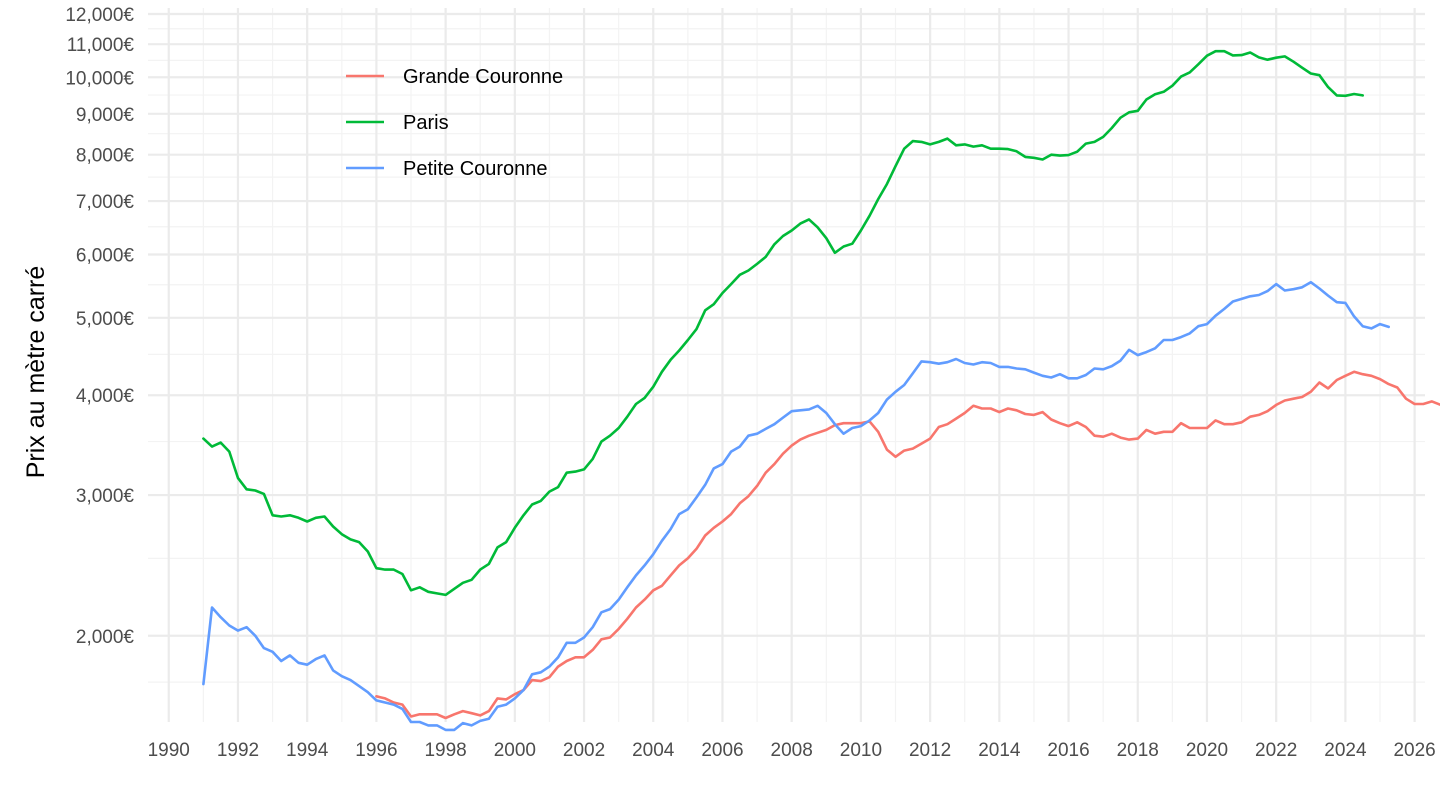 This screenshot has width=1440, height=810. What do you see at coordinates (584, 750) in the screenshot?
I see `x-tick-label: 2002` at bounding box center [584, 750].